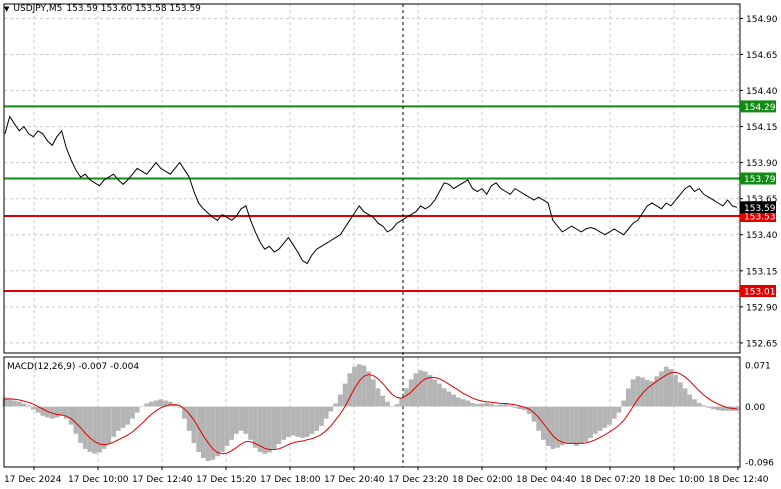 This screenshot has height=489, width=781. Describe the element at coordinates (758, 178) in the screenshot. I see `level-price-badge` at that location.